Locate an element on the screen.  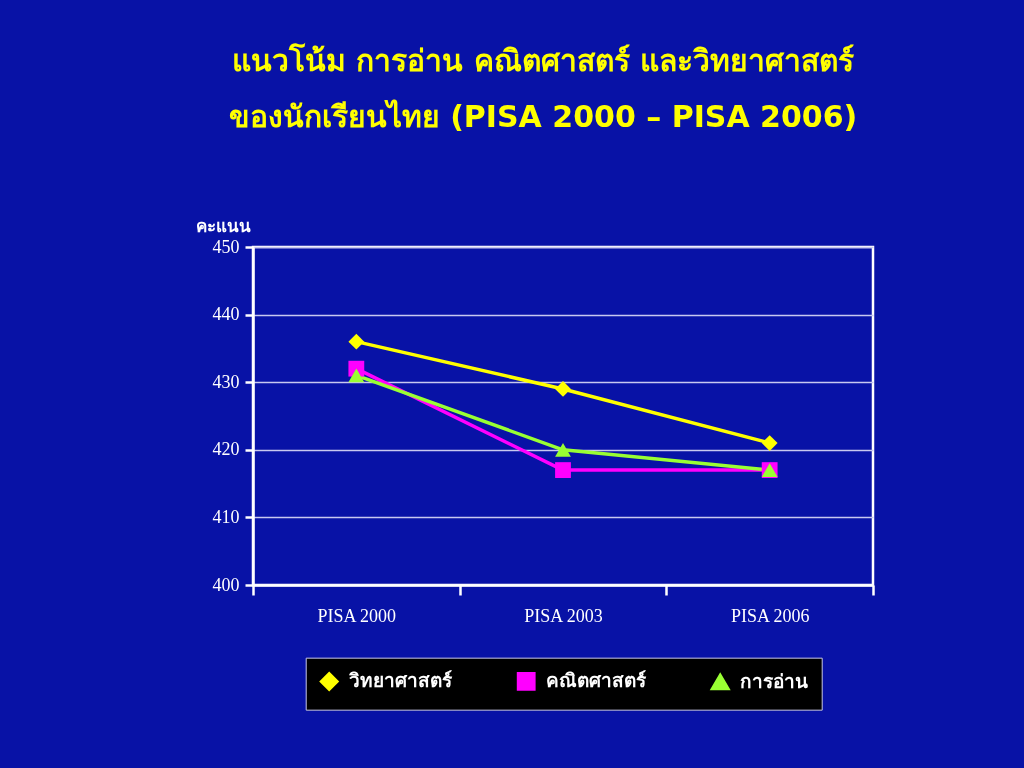
x-tick-label: PISA 2006 is located at coordinates (770, 615).